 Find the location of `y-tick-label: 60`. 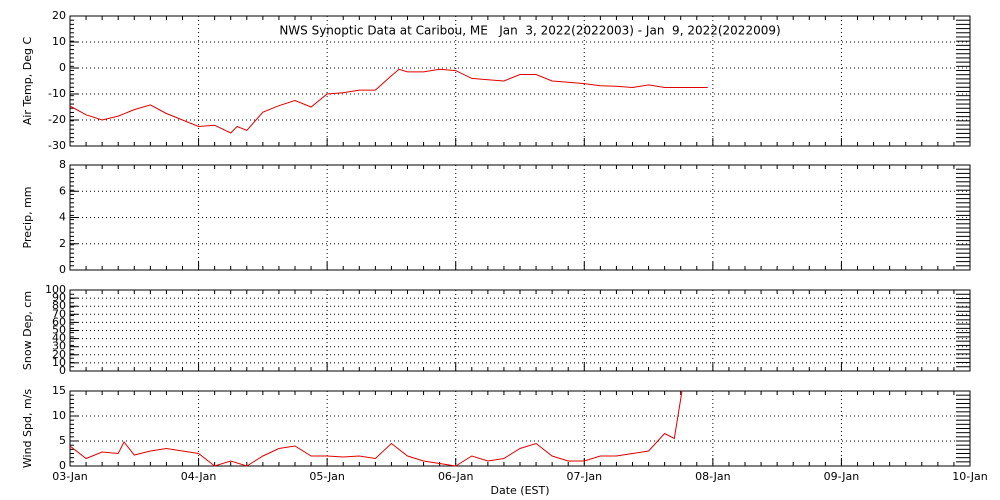

y-tick-label: 60 is located at coordinates (59, 321).